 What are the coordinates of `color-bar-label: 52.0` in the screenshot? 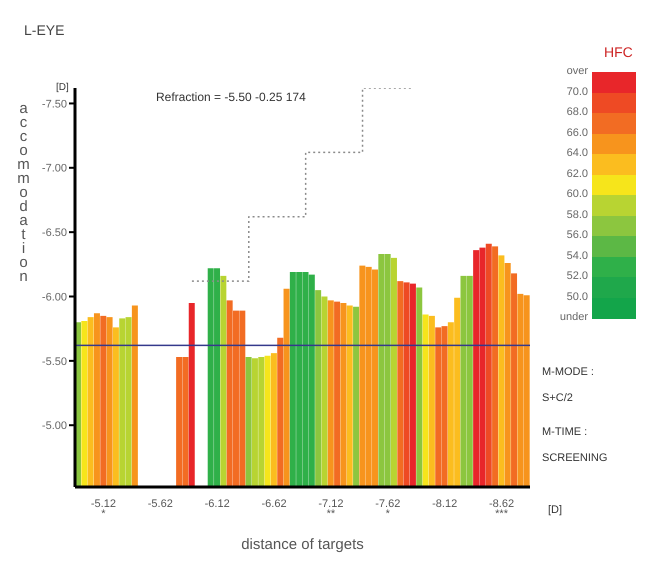 It's located at (577, 276).